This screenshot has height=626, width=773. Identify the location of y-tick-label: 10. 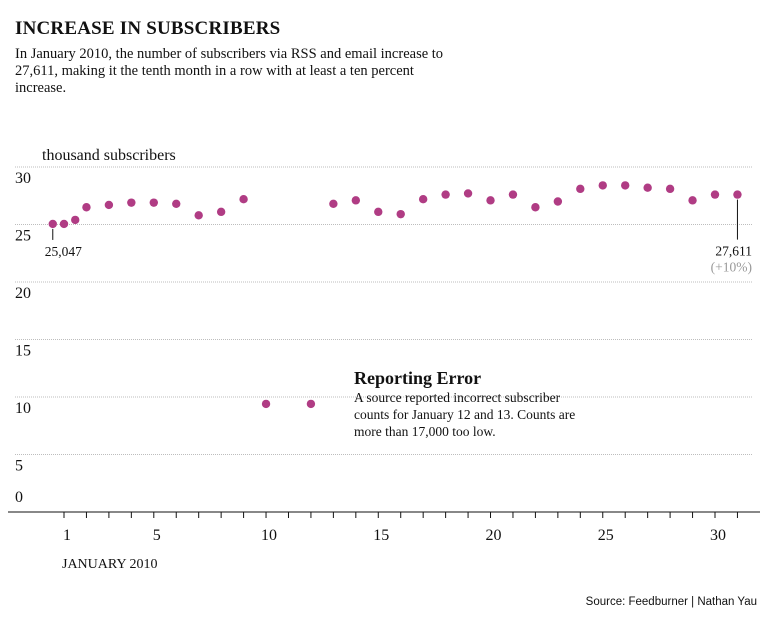
(23, 408).